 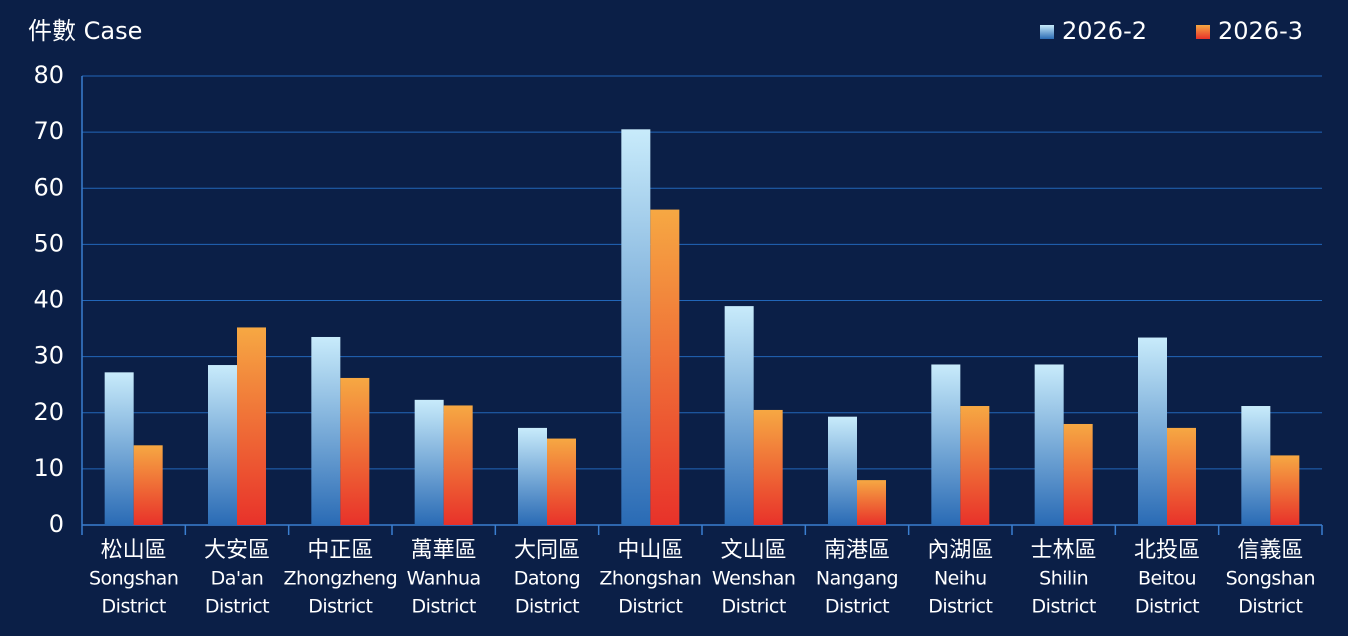 I want to click on x-tick-label: Beitou, so click(x=1167, y=579).